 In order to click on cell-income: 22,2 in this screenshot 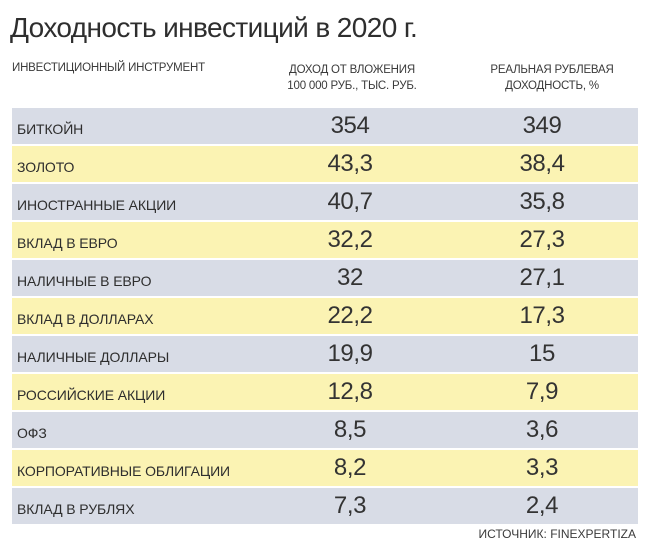, I will do `click(350, 315)`.